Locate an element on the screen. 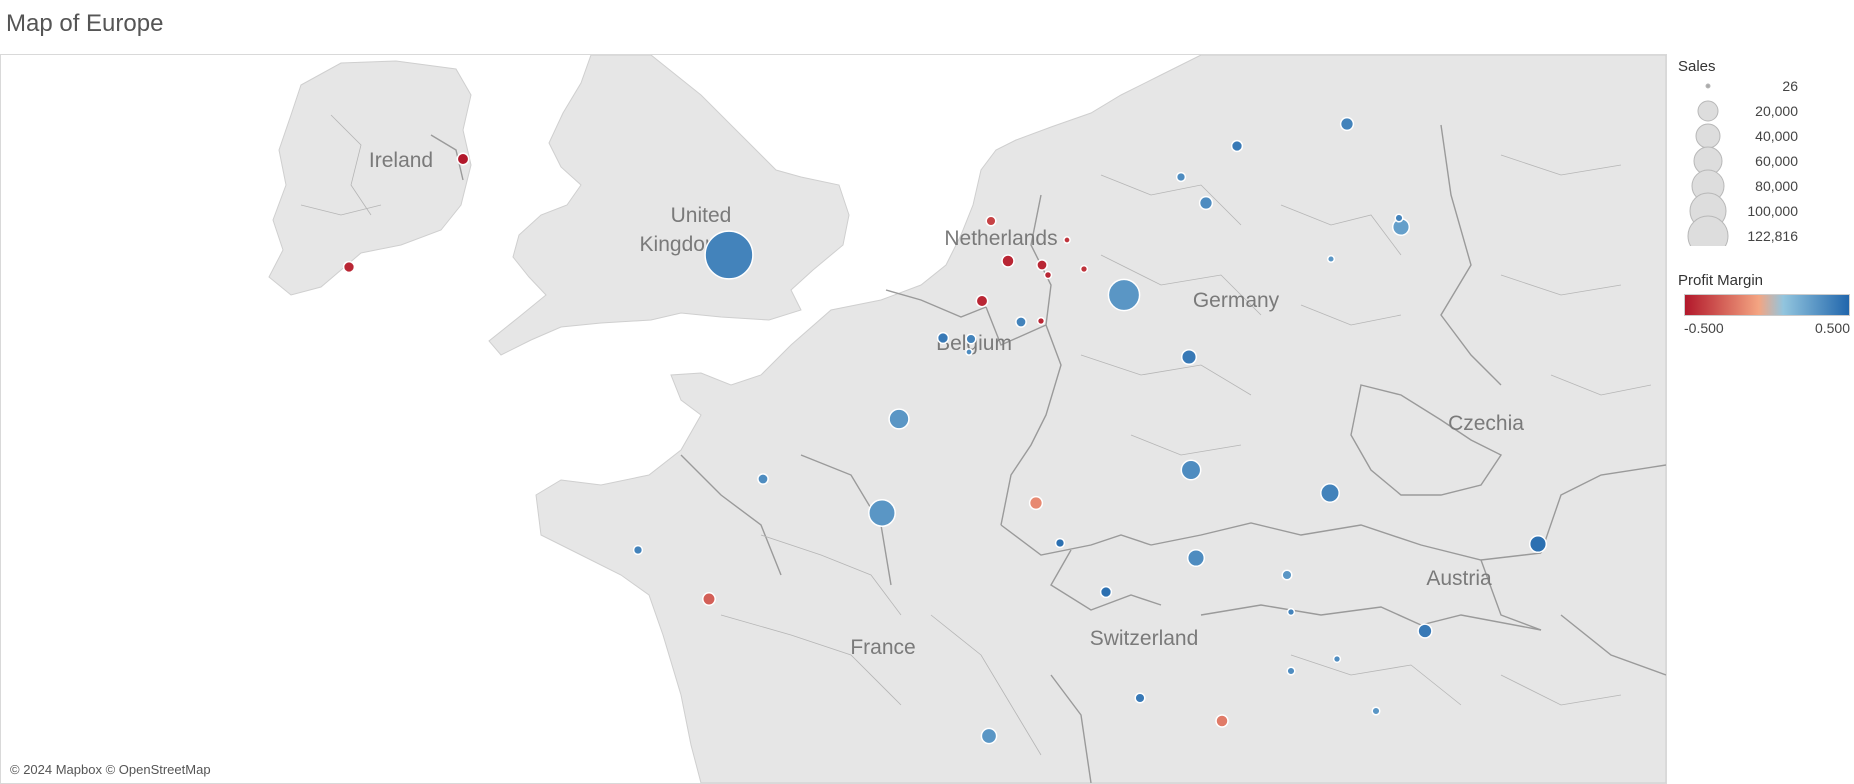 Image resolution: width=1854 pixels, height=784 pixels. country-label-netherlands: Netherlands is located at coordinates (1000, 238).